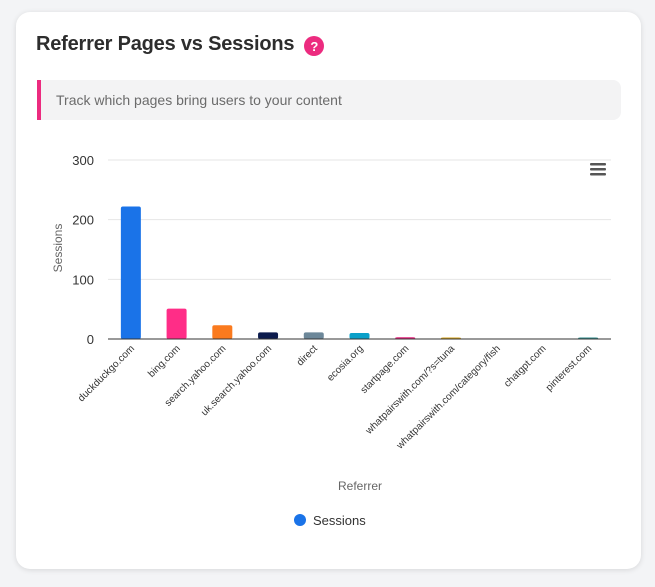 The width and height of the screenshot is (655, 587). Describe the element at coordinates (222, 332) in the screenshot. I see `bar-search-yahoo-com` at that location.